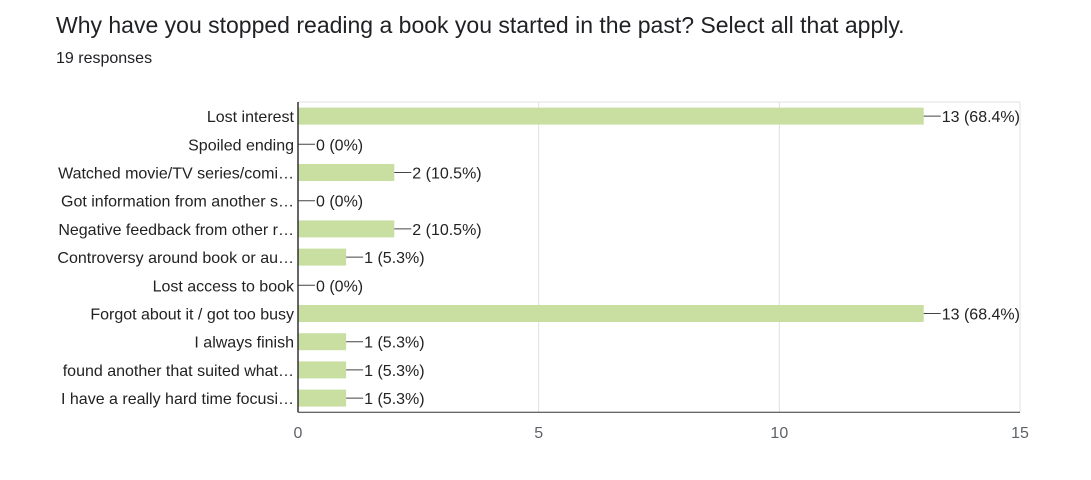  I want to click on x-tick-label: 0, so click(298, 433).